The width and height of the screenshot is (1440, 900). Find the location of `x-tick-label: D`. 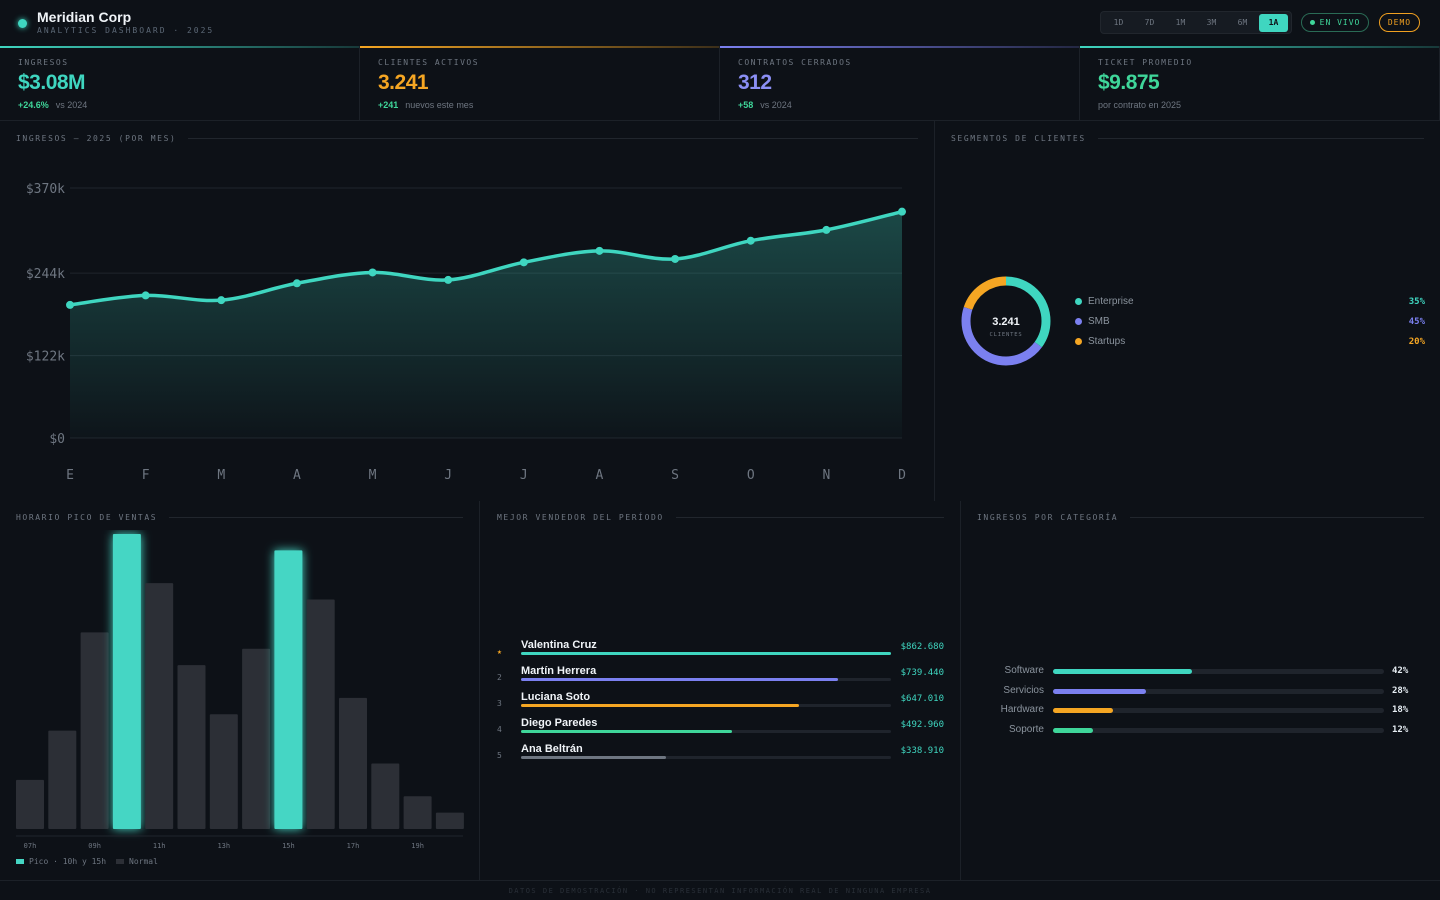

x-tick-label: D is located at coordinates (902, 475).